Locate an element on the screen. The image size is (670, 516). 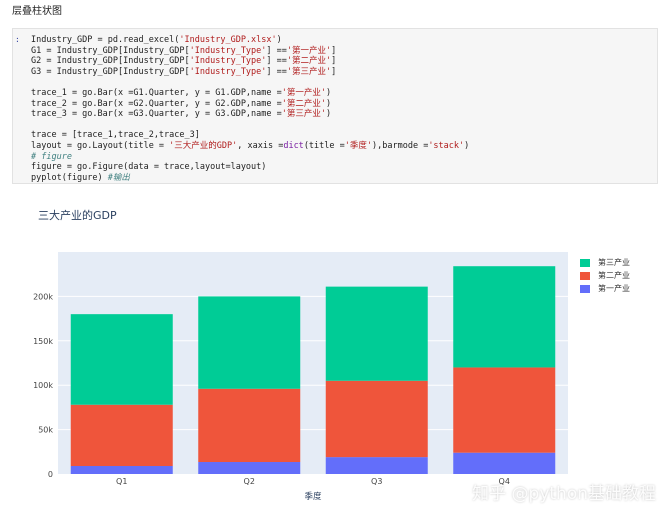
code-token: '三大产业的GDP' is located at coordinates (203, 145).